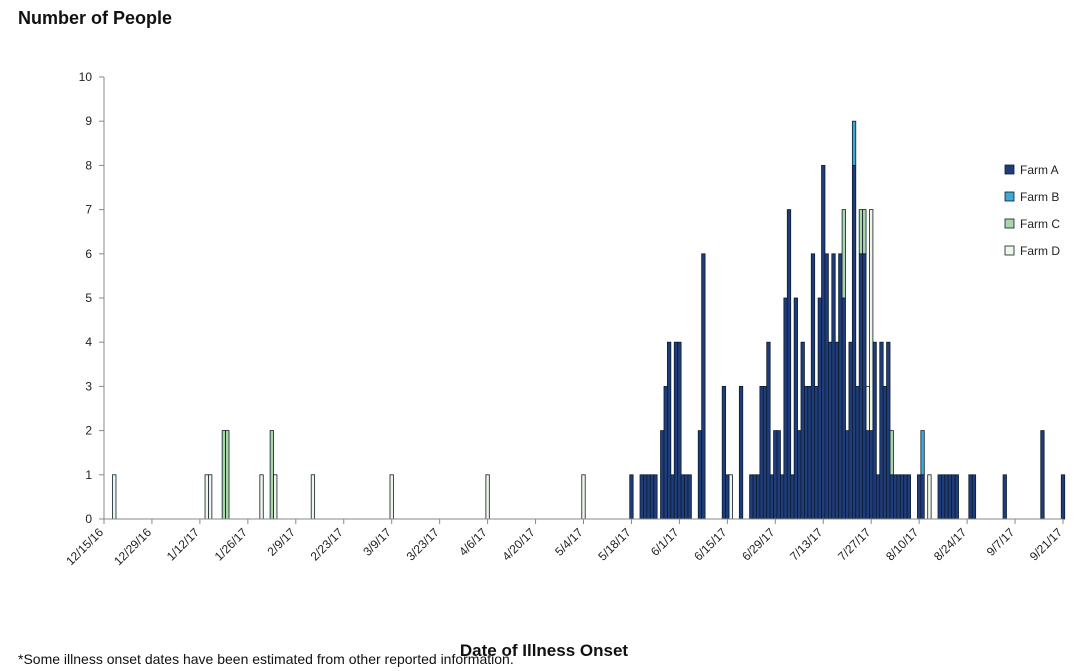  What do you see at coordinates (758, 544) in the screenshot?
I see `x-tick-label: 6/29/17` at bounding box center [758, 544].